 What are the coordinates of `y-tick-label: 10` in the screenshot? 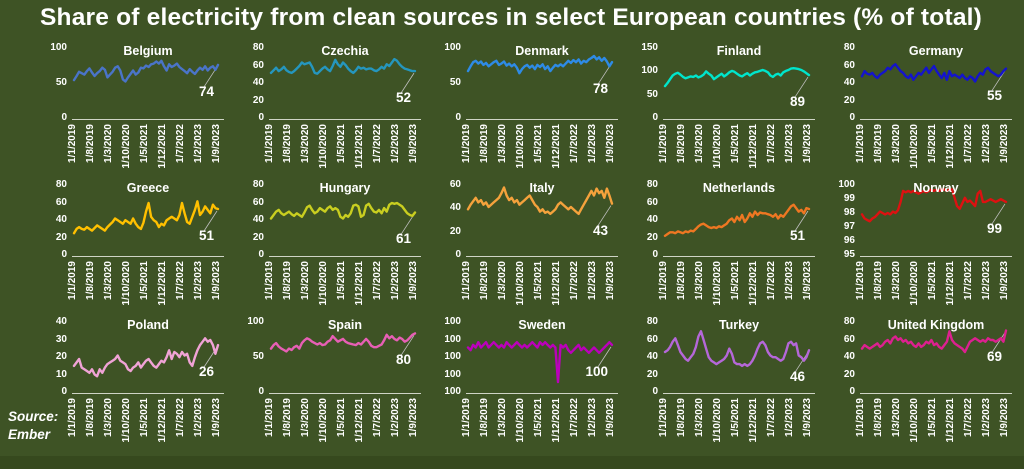 It's located at (61, 374).